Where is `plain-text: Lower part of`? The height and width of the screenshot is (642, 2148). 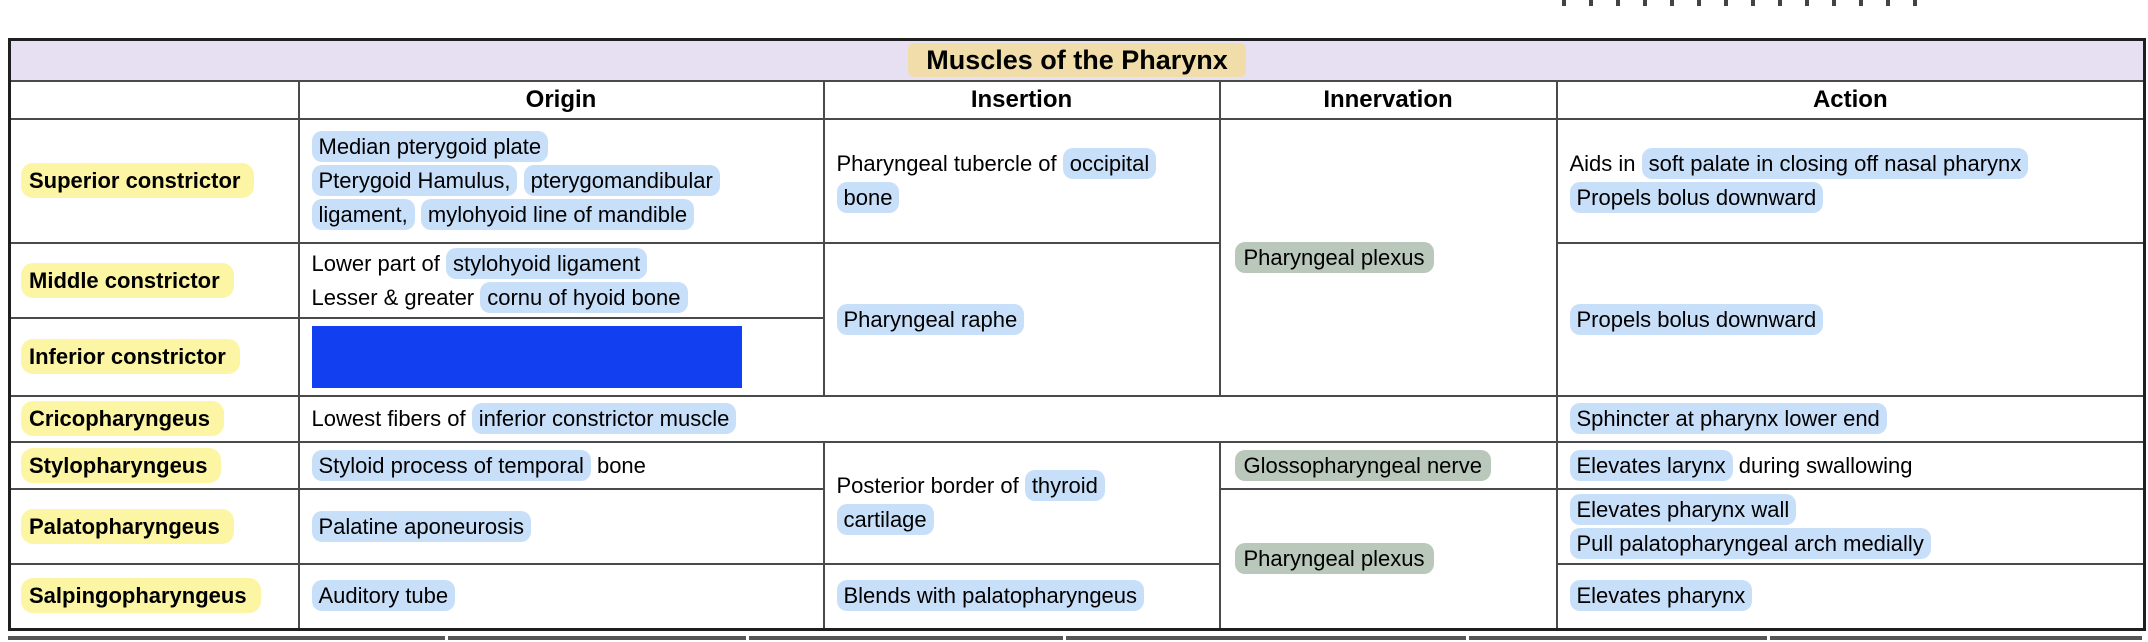 plain-text: Lower part of is located at coordinates (379, 263).